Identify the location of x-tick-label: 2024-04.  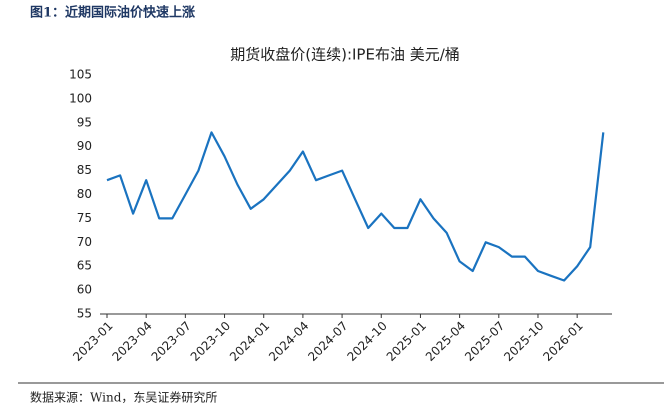
(288, 341).